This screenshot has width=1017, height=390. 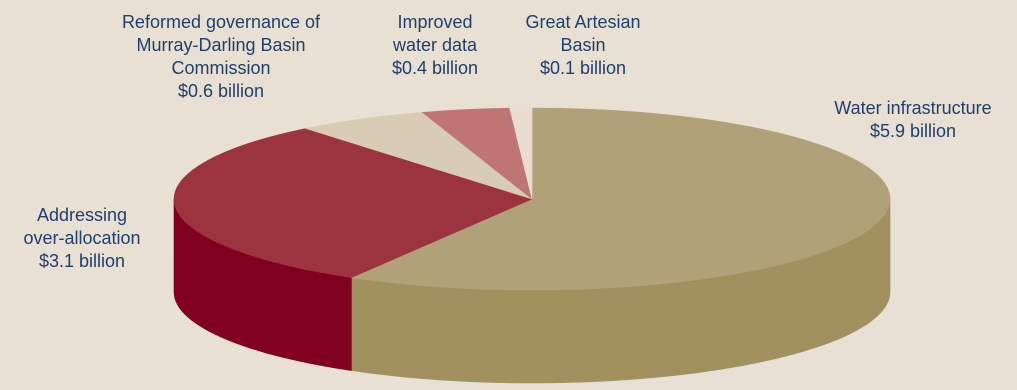 I want to click on label-water-infrastructure: Water infrastructure $5.9 billion, so click(x=913, y=119).